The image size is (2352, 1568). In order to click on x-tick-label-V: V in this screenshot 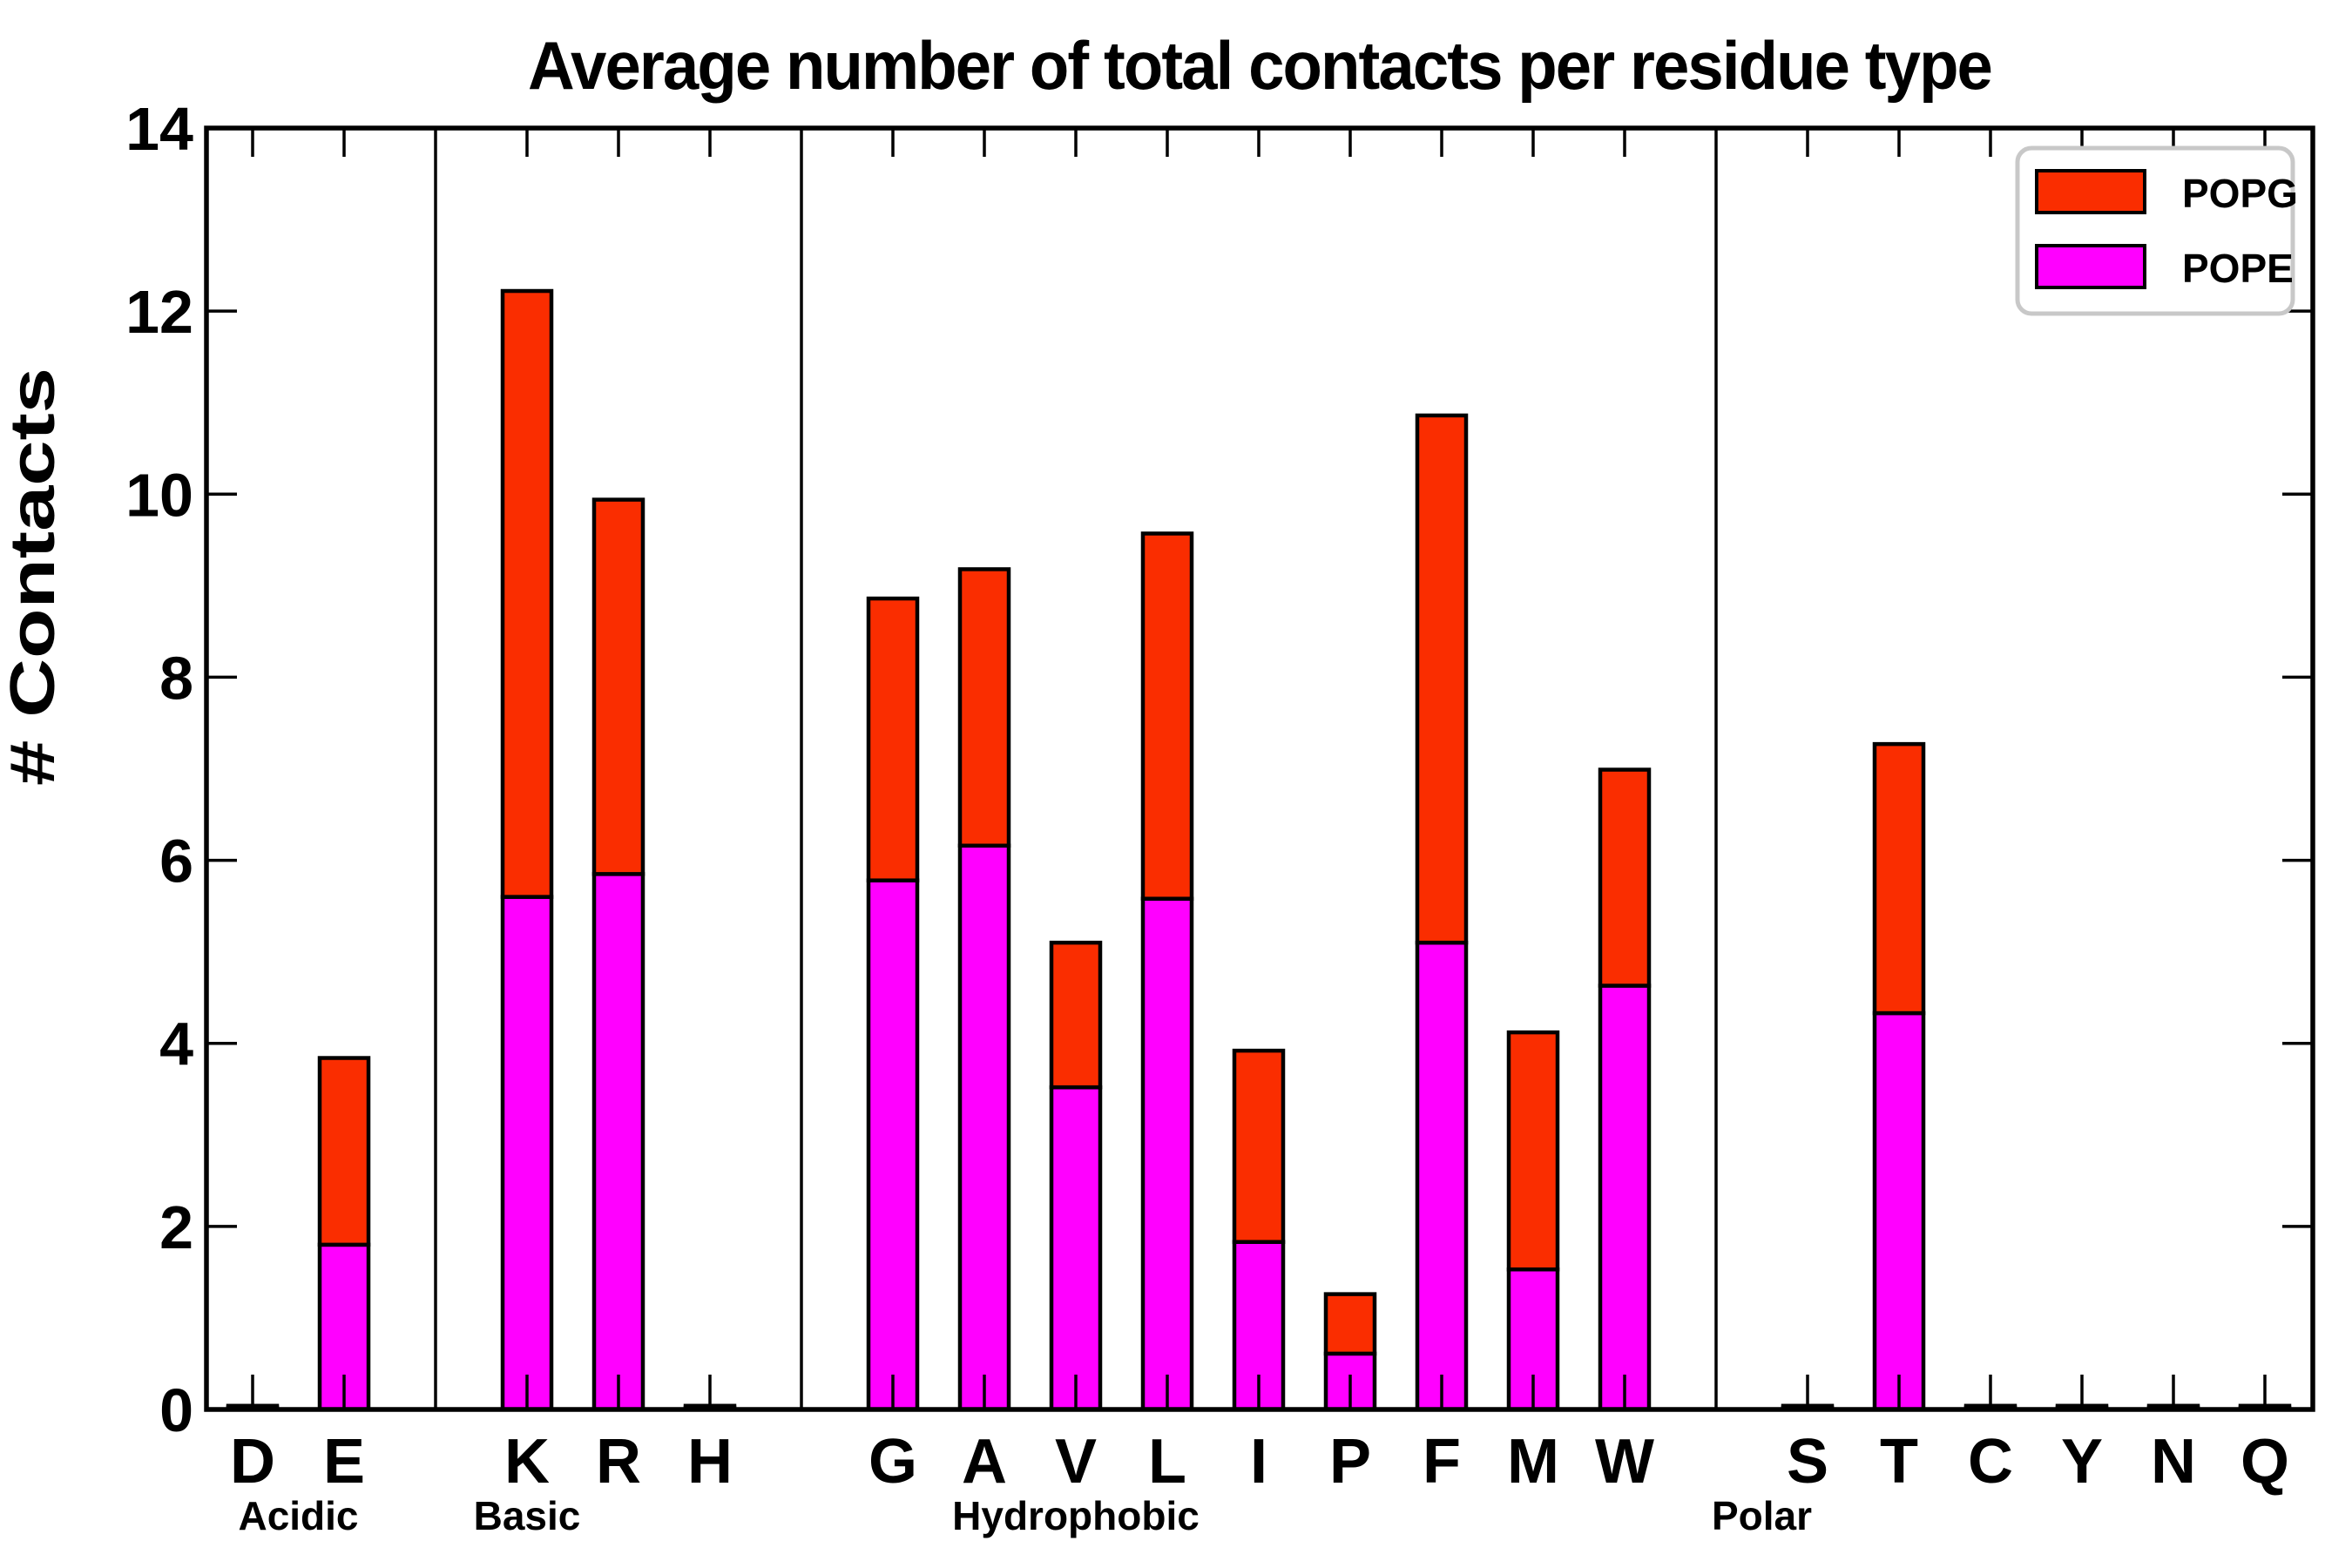, I will do `click(1076, 1462)`.